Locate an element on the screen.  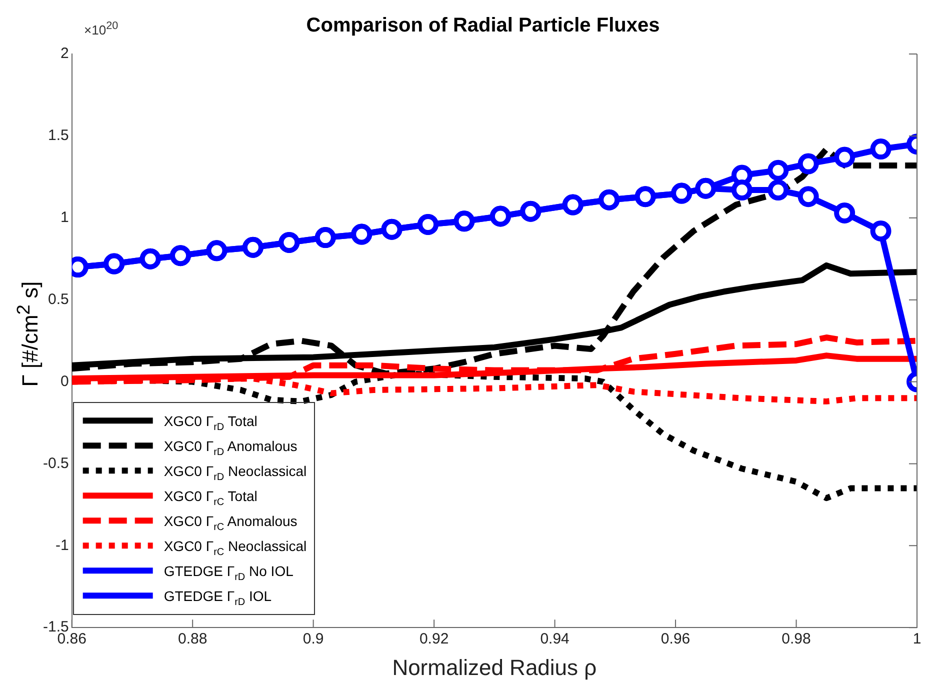
x-tick-label: 0.88 is located at coordinates (193, 639).